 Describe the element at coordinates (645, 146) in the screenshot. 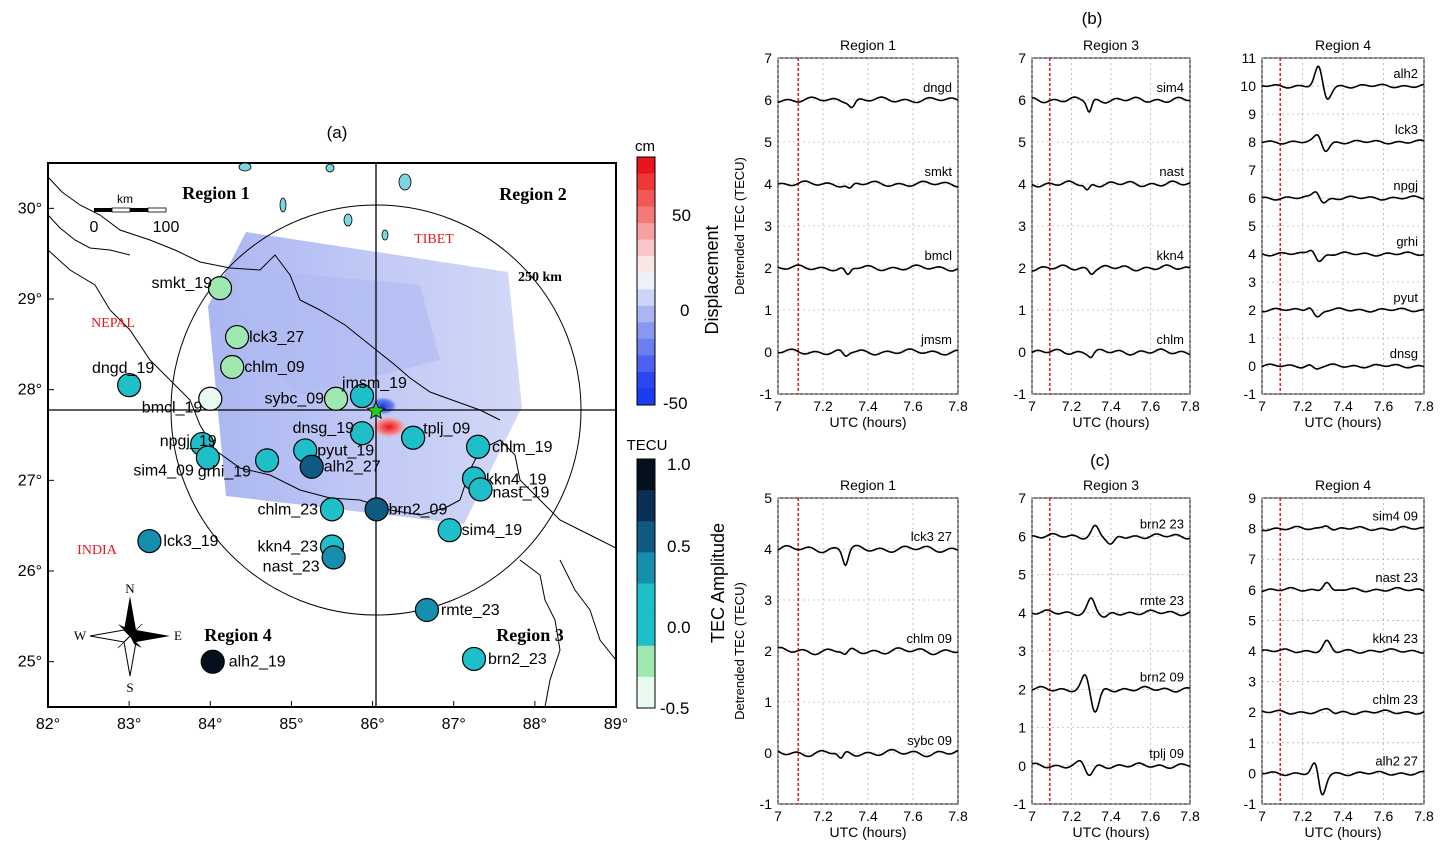

I see `displacement-unit: cm` at that location.